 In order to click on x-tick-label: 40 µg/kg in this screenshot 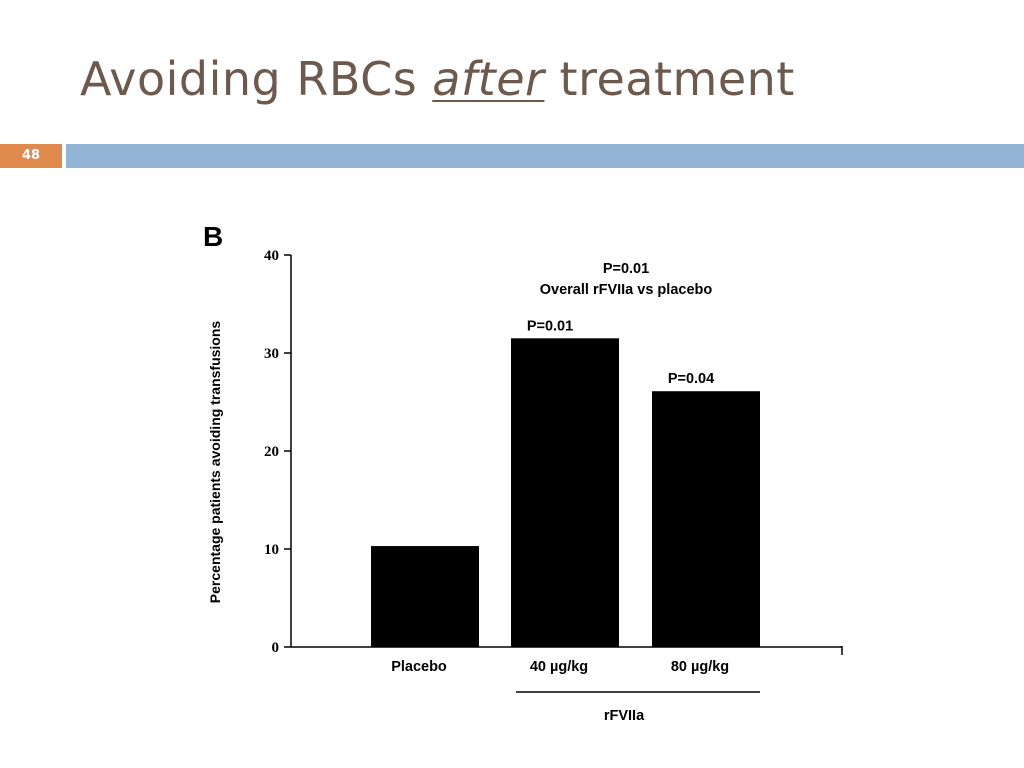, I will do `click(559, 667)`.